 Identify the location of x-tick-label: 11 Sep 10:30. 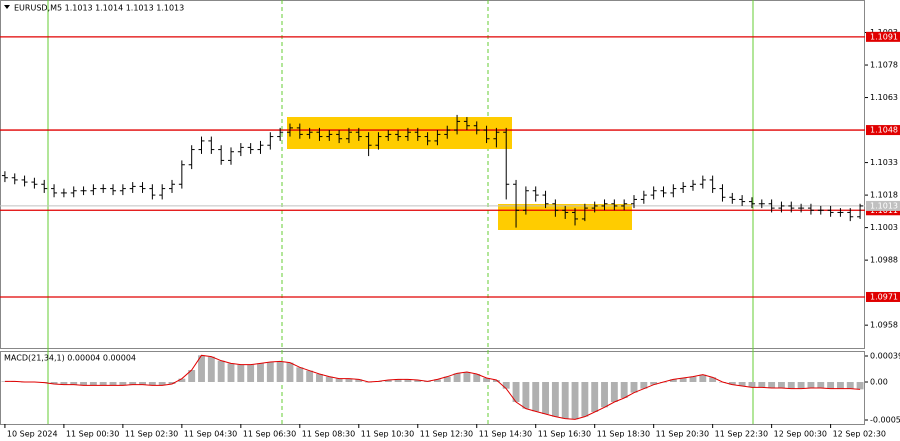
(387, 434).